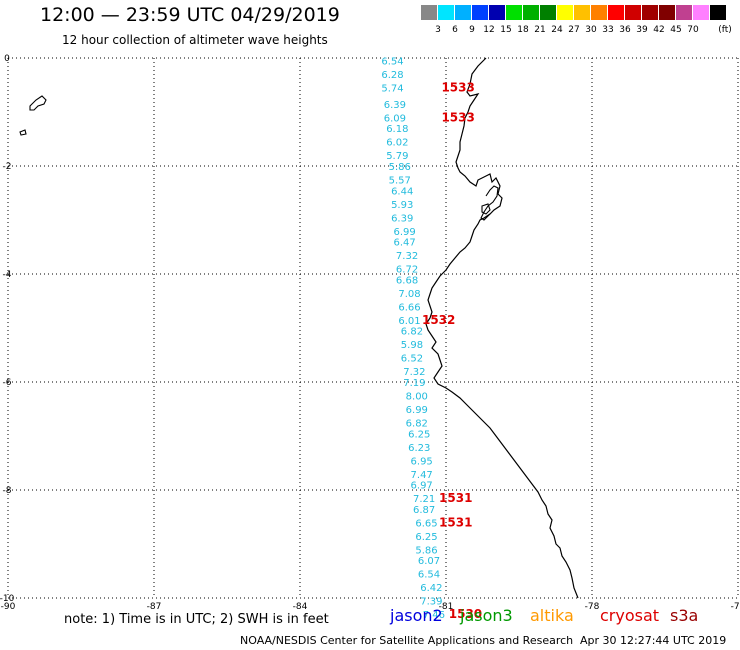 The height and width of the screenshot is (650, 740). I want to click on swh-value: 7.19, so click(414, 383).